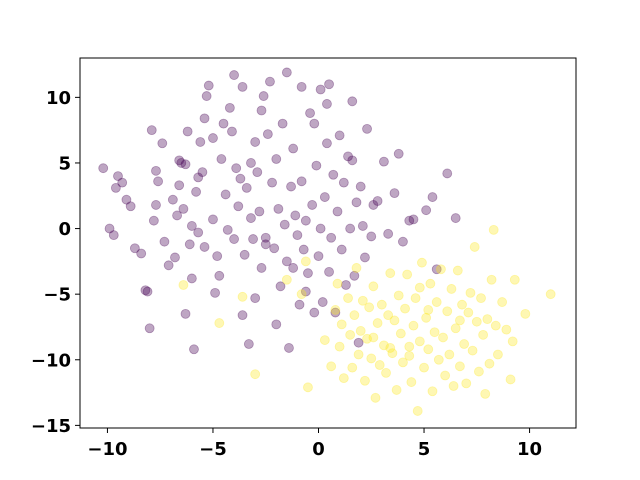 The width and height of the screenshot is (640, 480). Describe the element at coordinates (58, 98) in the screenshot. I see `y-tick-label: 10` at that location.